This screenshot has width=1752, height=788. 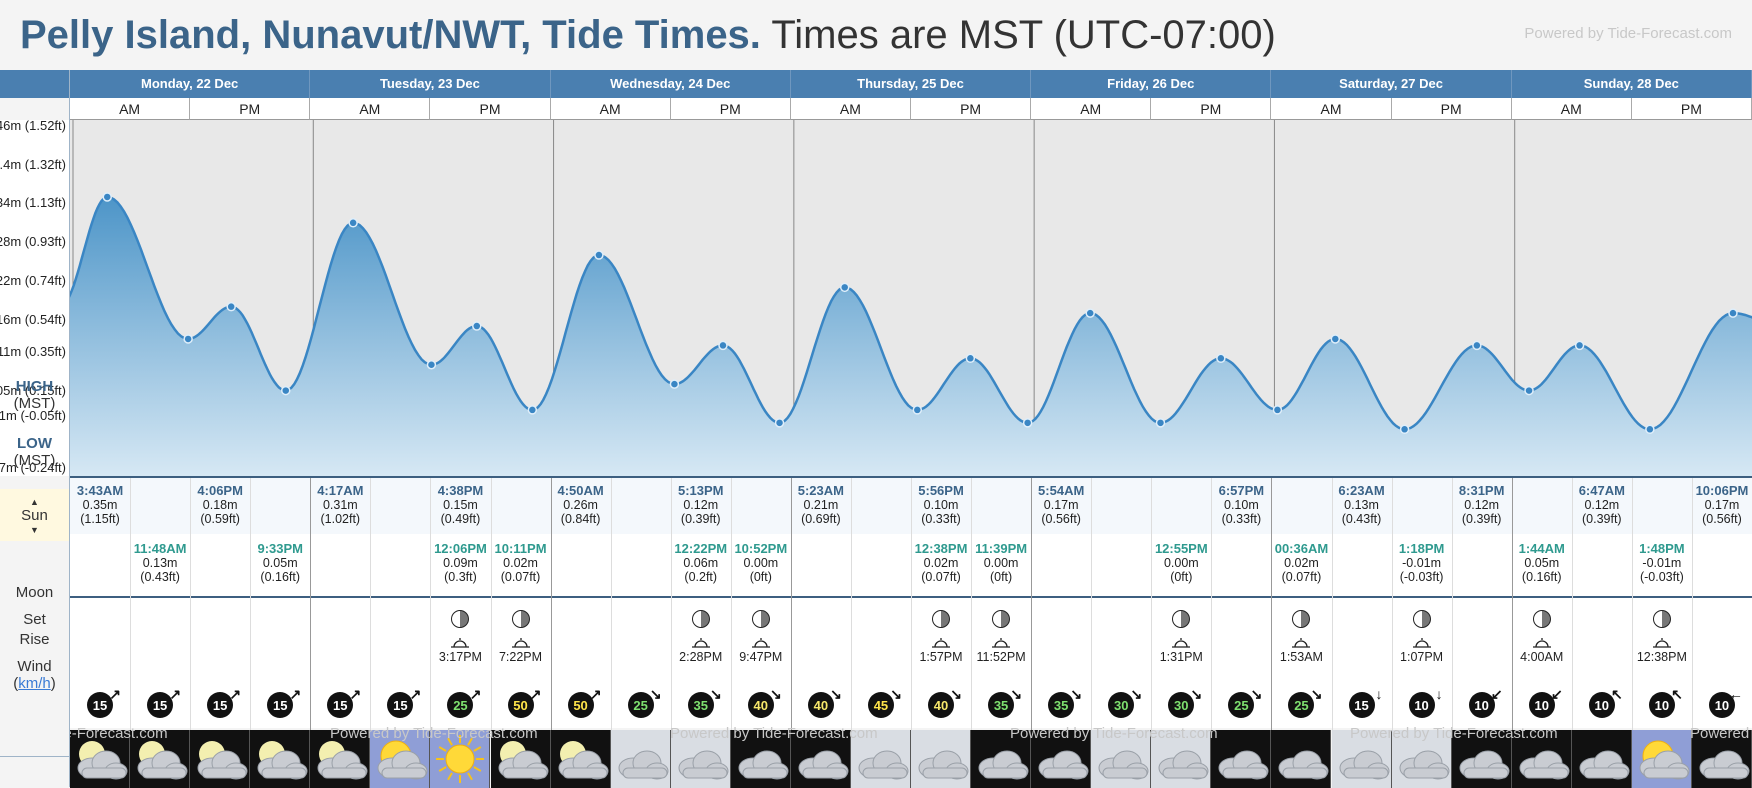 What do you see at coordinates (1301, 548) in the screenshot?
I see `low-tide-time: 00:36AM` at bounding box center [1301, 548].